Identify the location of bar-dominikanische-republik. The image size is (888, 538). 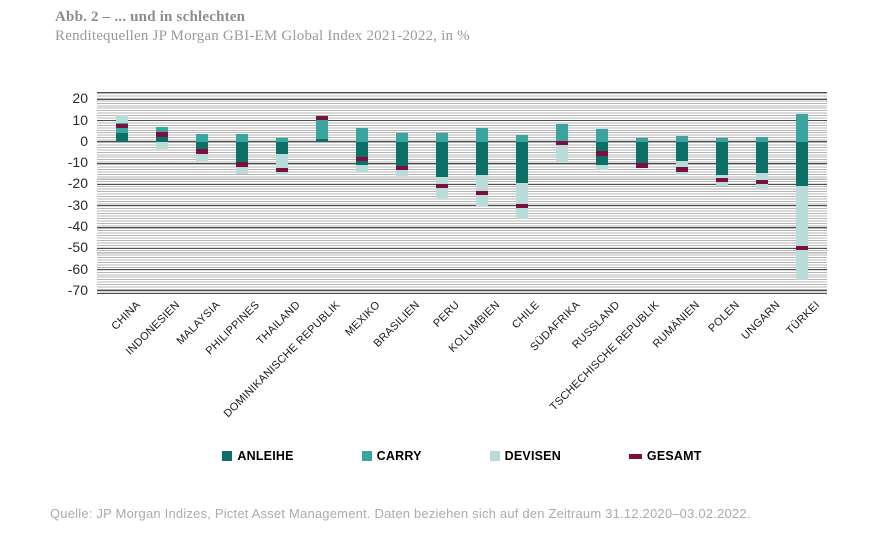
(322, 193).